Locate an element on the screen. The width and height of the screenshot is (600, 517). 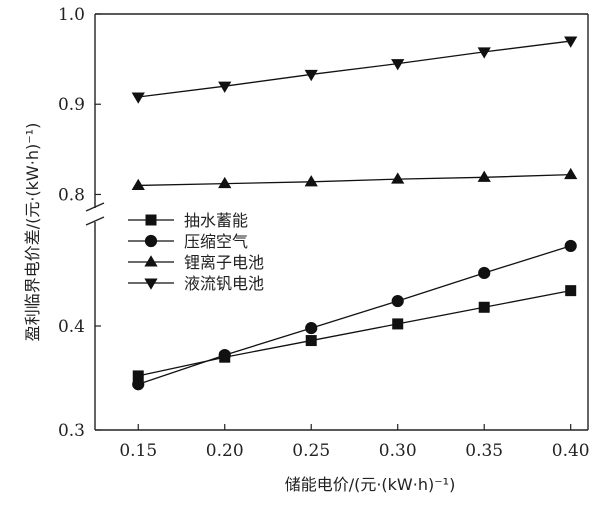
y-tick-label: 0.8 is located at coordinates (71, 195).